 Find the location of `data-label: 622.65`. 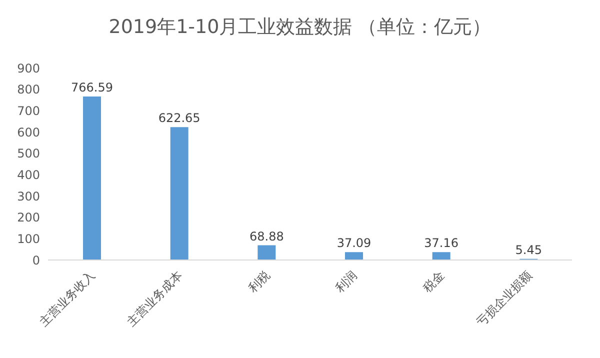

data-label: 622.65 is located at coordinates (179, 118).